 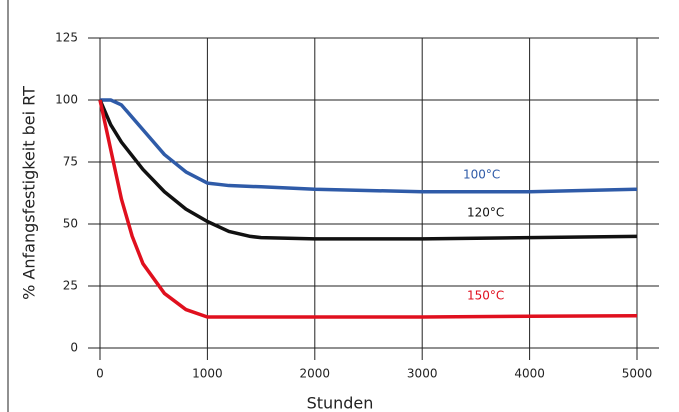 What do you see at coordinates (340, 403) in the screenshot?
I see `x-axis-label: Stunden` at bounding box center [340, 403].